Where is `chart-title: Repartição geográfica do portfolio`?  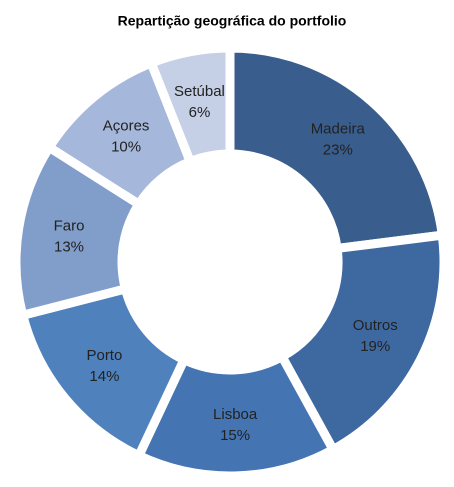 chart-title: Repartição geográfica do portfolio is located at coordinates (232, 21).